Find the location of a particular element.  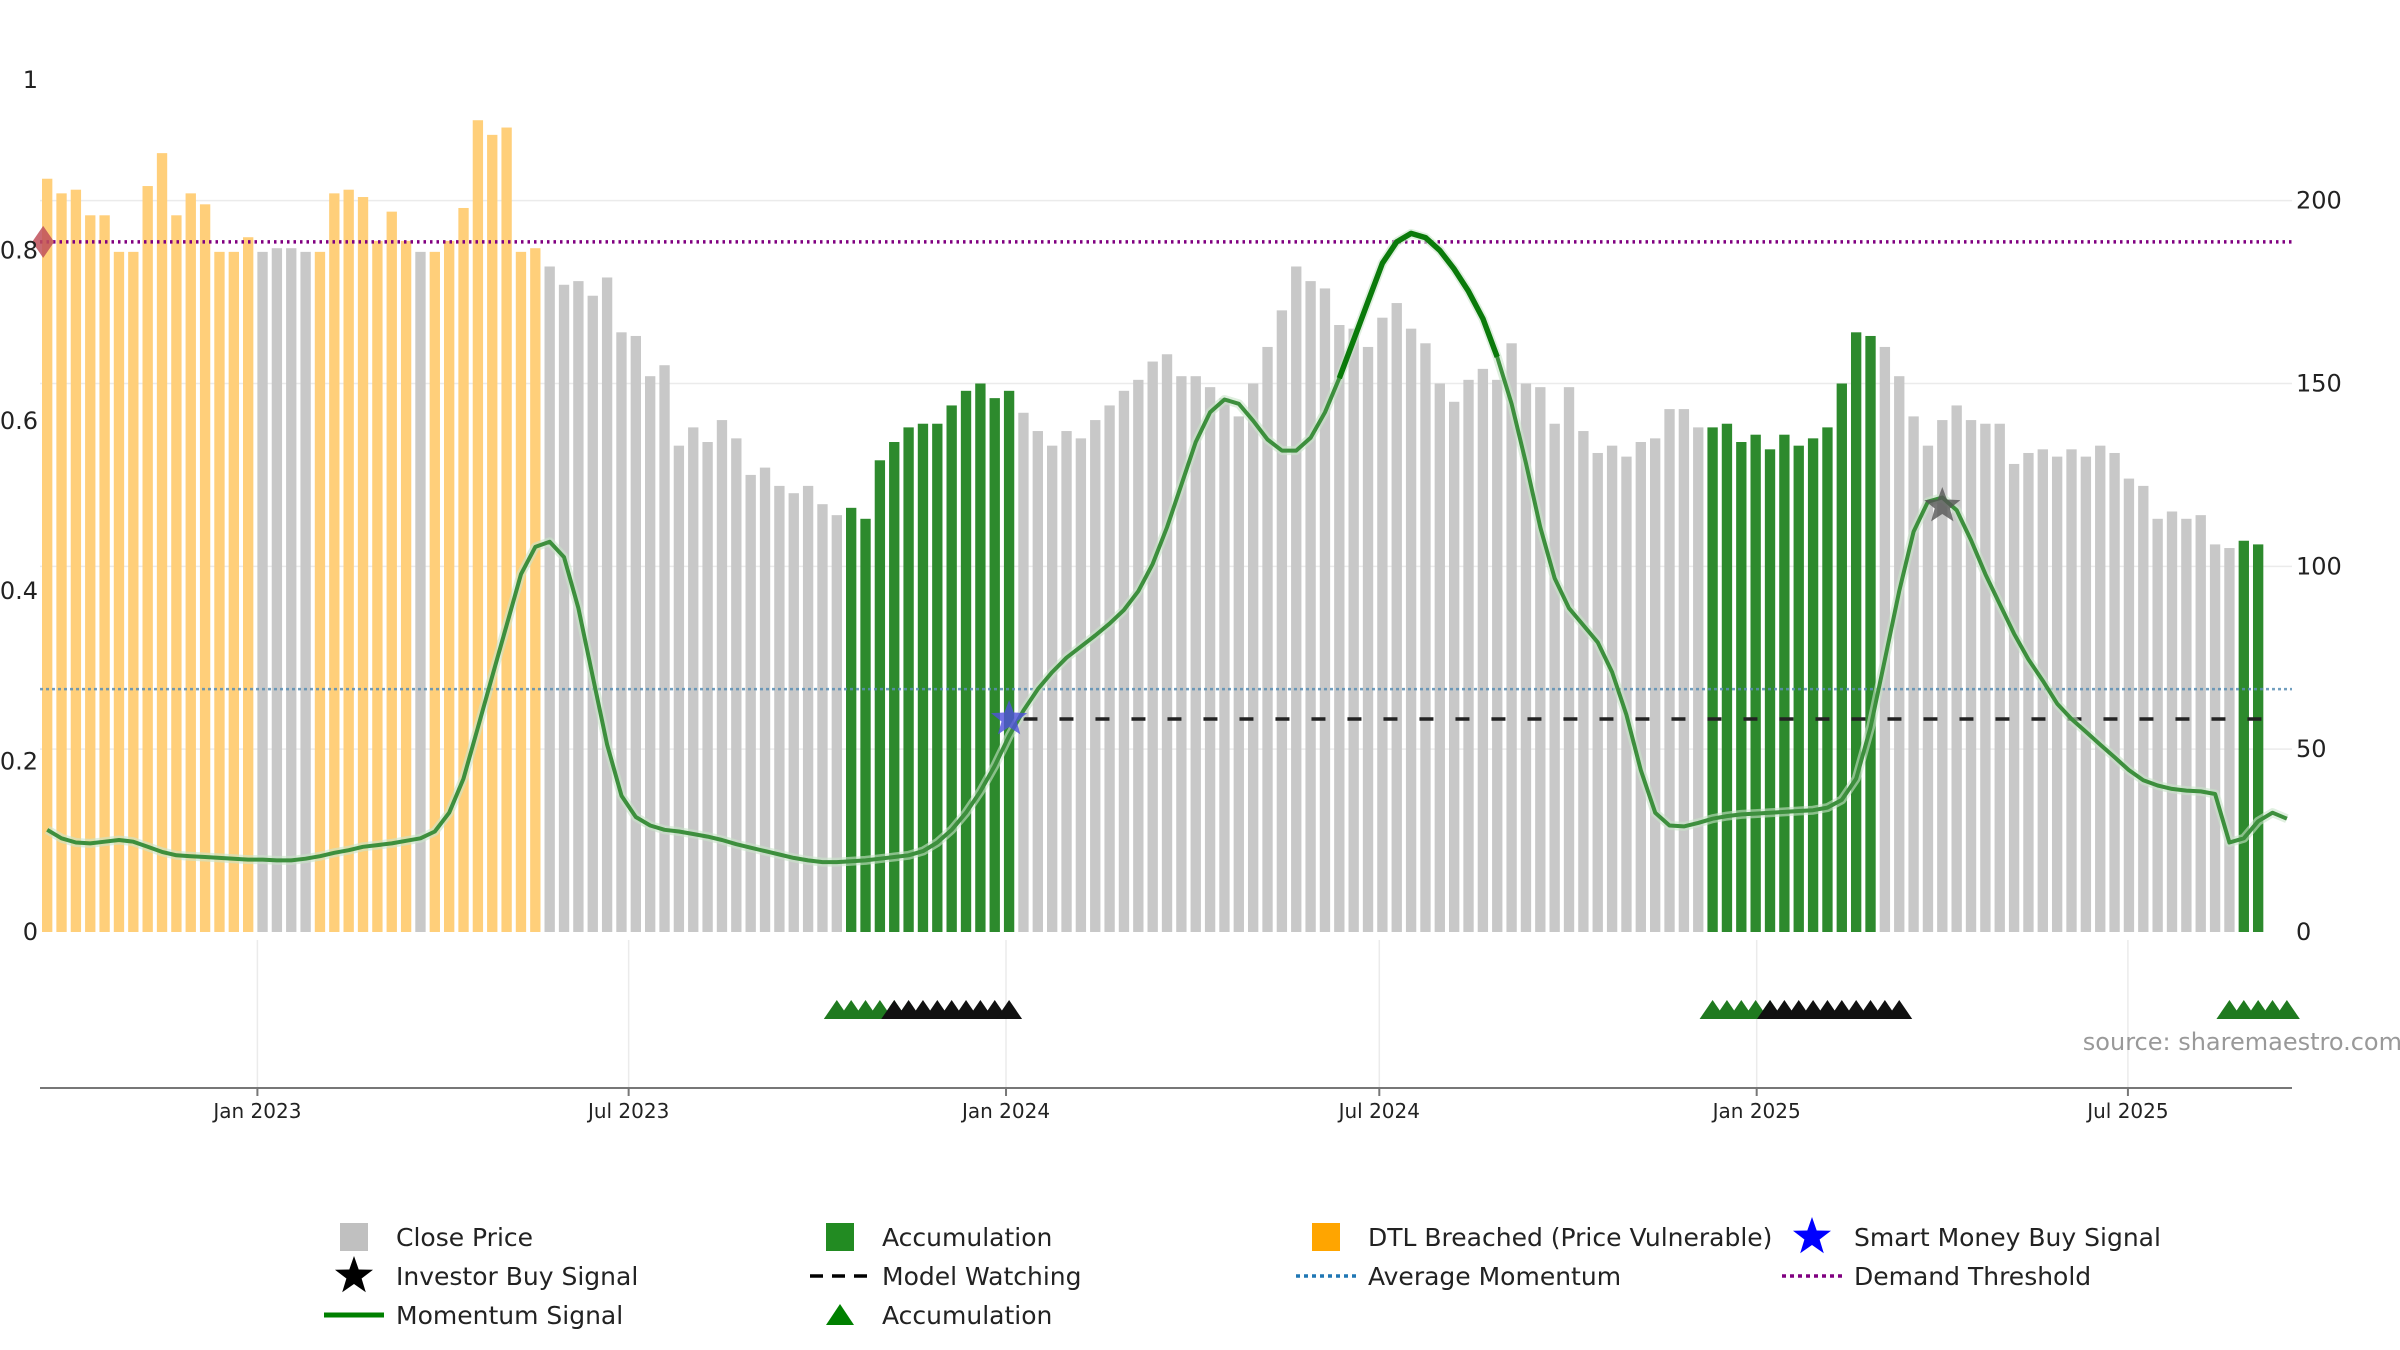

legend-item: Close Price is located at coordinates (436, 1237).